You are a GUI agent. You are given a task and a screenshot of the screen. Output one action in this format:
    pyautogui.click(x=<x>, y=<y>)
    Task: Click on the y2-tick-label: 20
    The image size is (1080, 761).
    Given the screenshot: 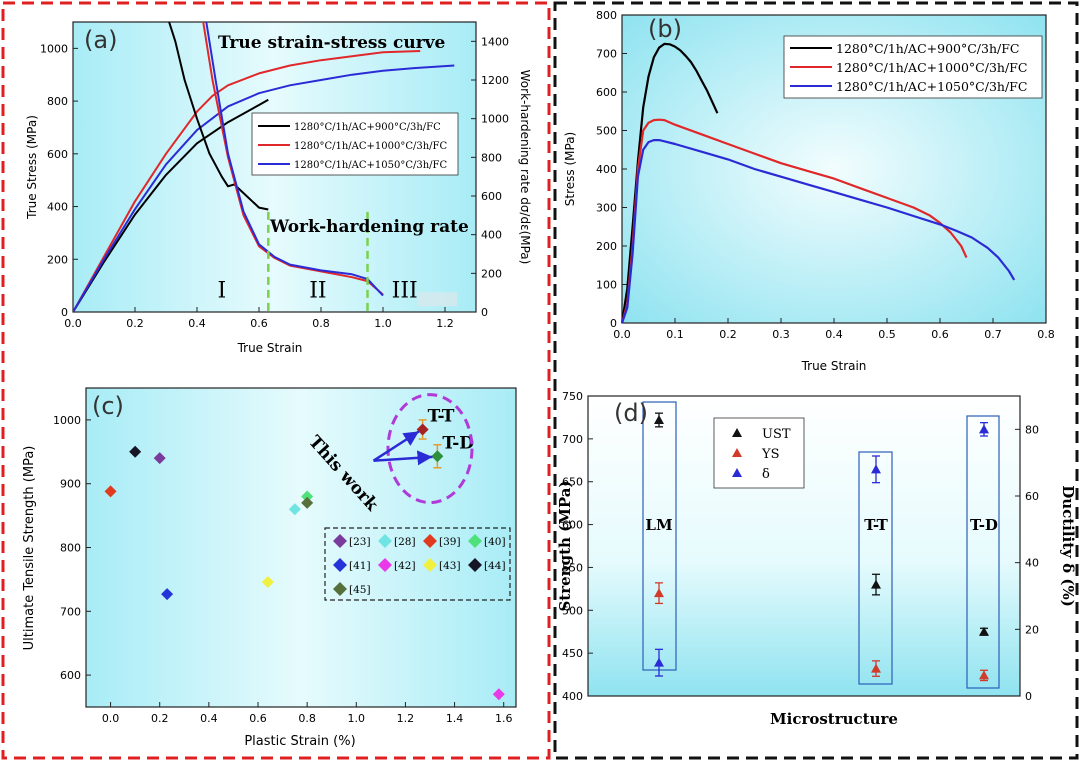 What is the action you would take?
    pyautogui.click(x=1032, y=629)
    